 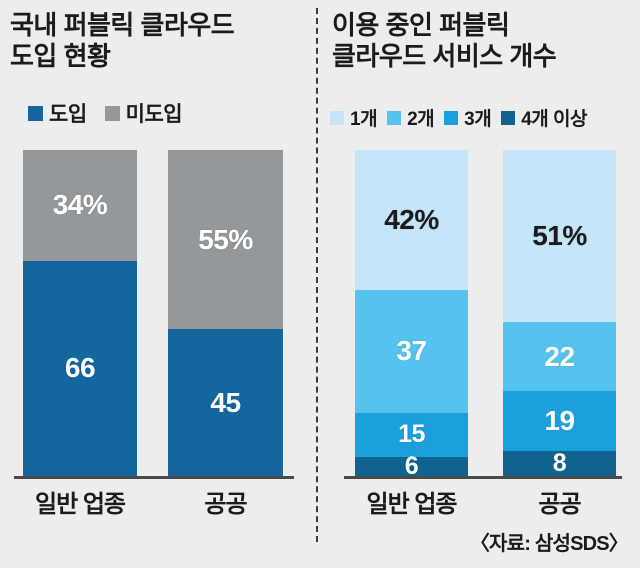 What do you see at coordinates (394, 117) in the screenshot?
I see `legend-swatch-two-services` at bounding box center [394, 117].